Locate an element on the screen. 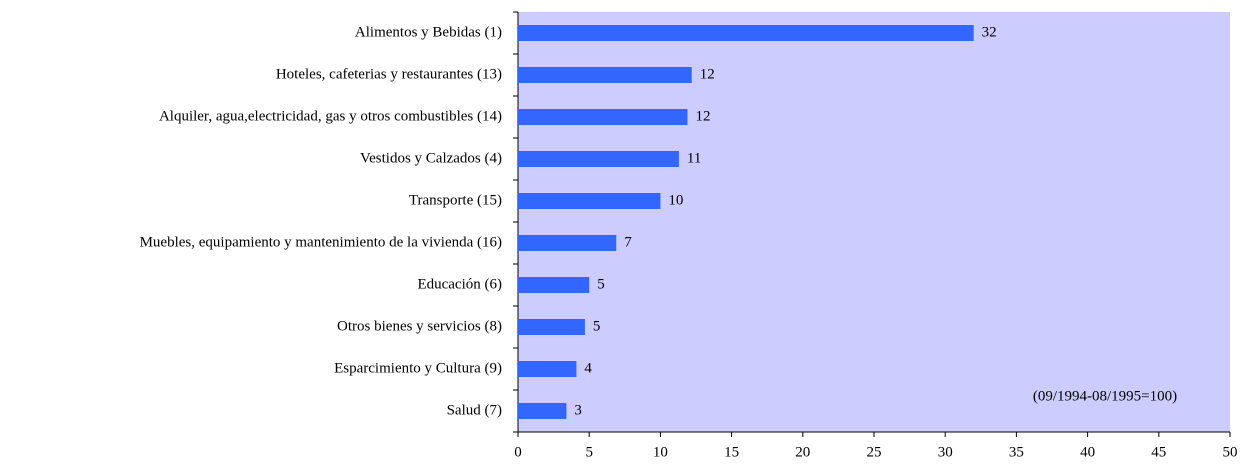 The width and height of the screenshot is (1250, 465). annotation: (09/1994-08/1995=100) is located at coordinates (1105, 396).